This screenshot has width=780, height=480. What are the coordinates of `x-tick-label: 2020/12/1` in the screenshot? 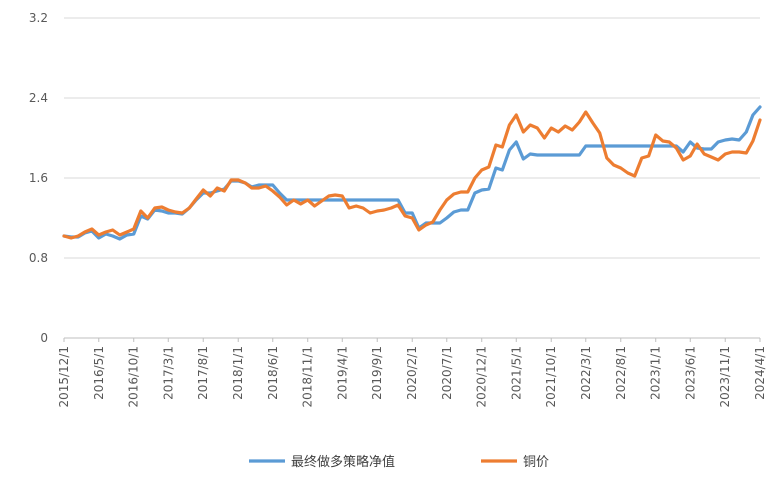 It's located at (482, 377).